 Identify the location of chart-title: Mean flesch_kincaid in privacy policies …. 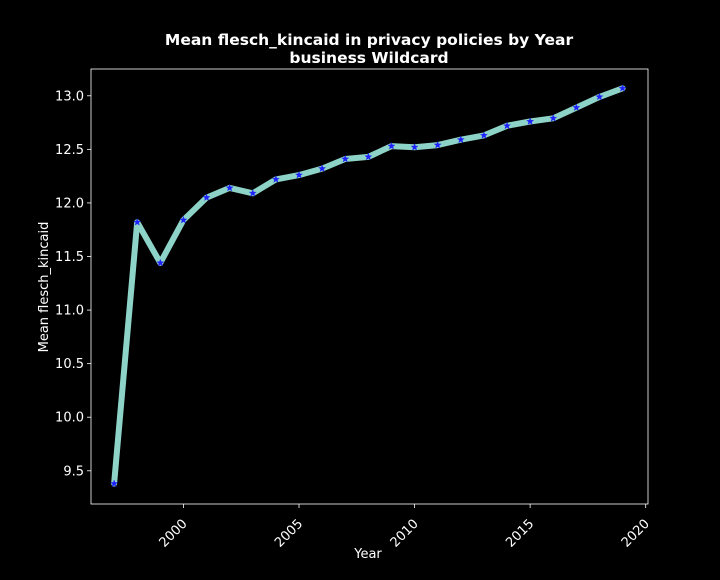
(369, 40).